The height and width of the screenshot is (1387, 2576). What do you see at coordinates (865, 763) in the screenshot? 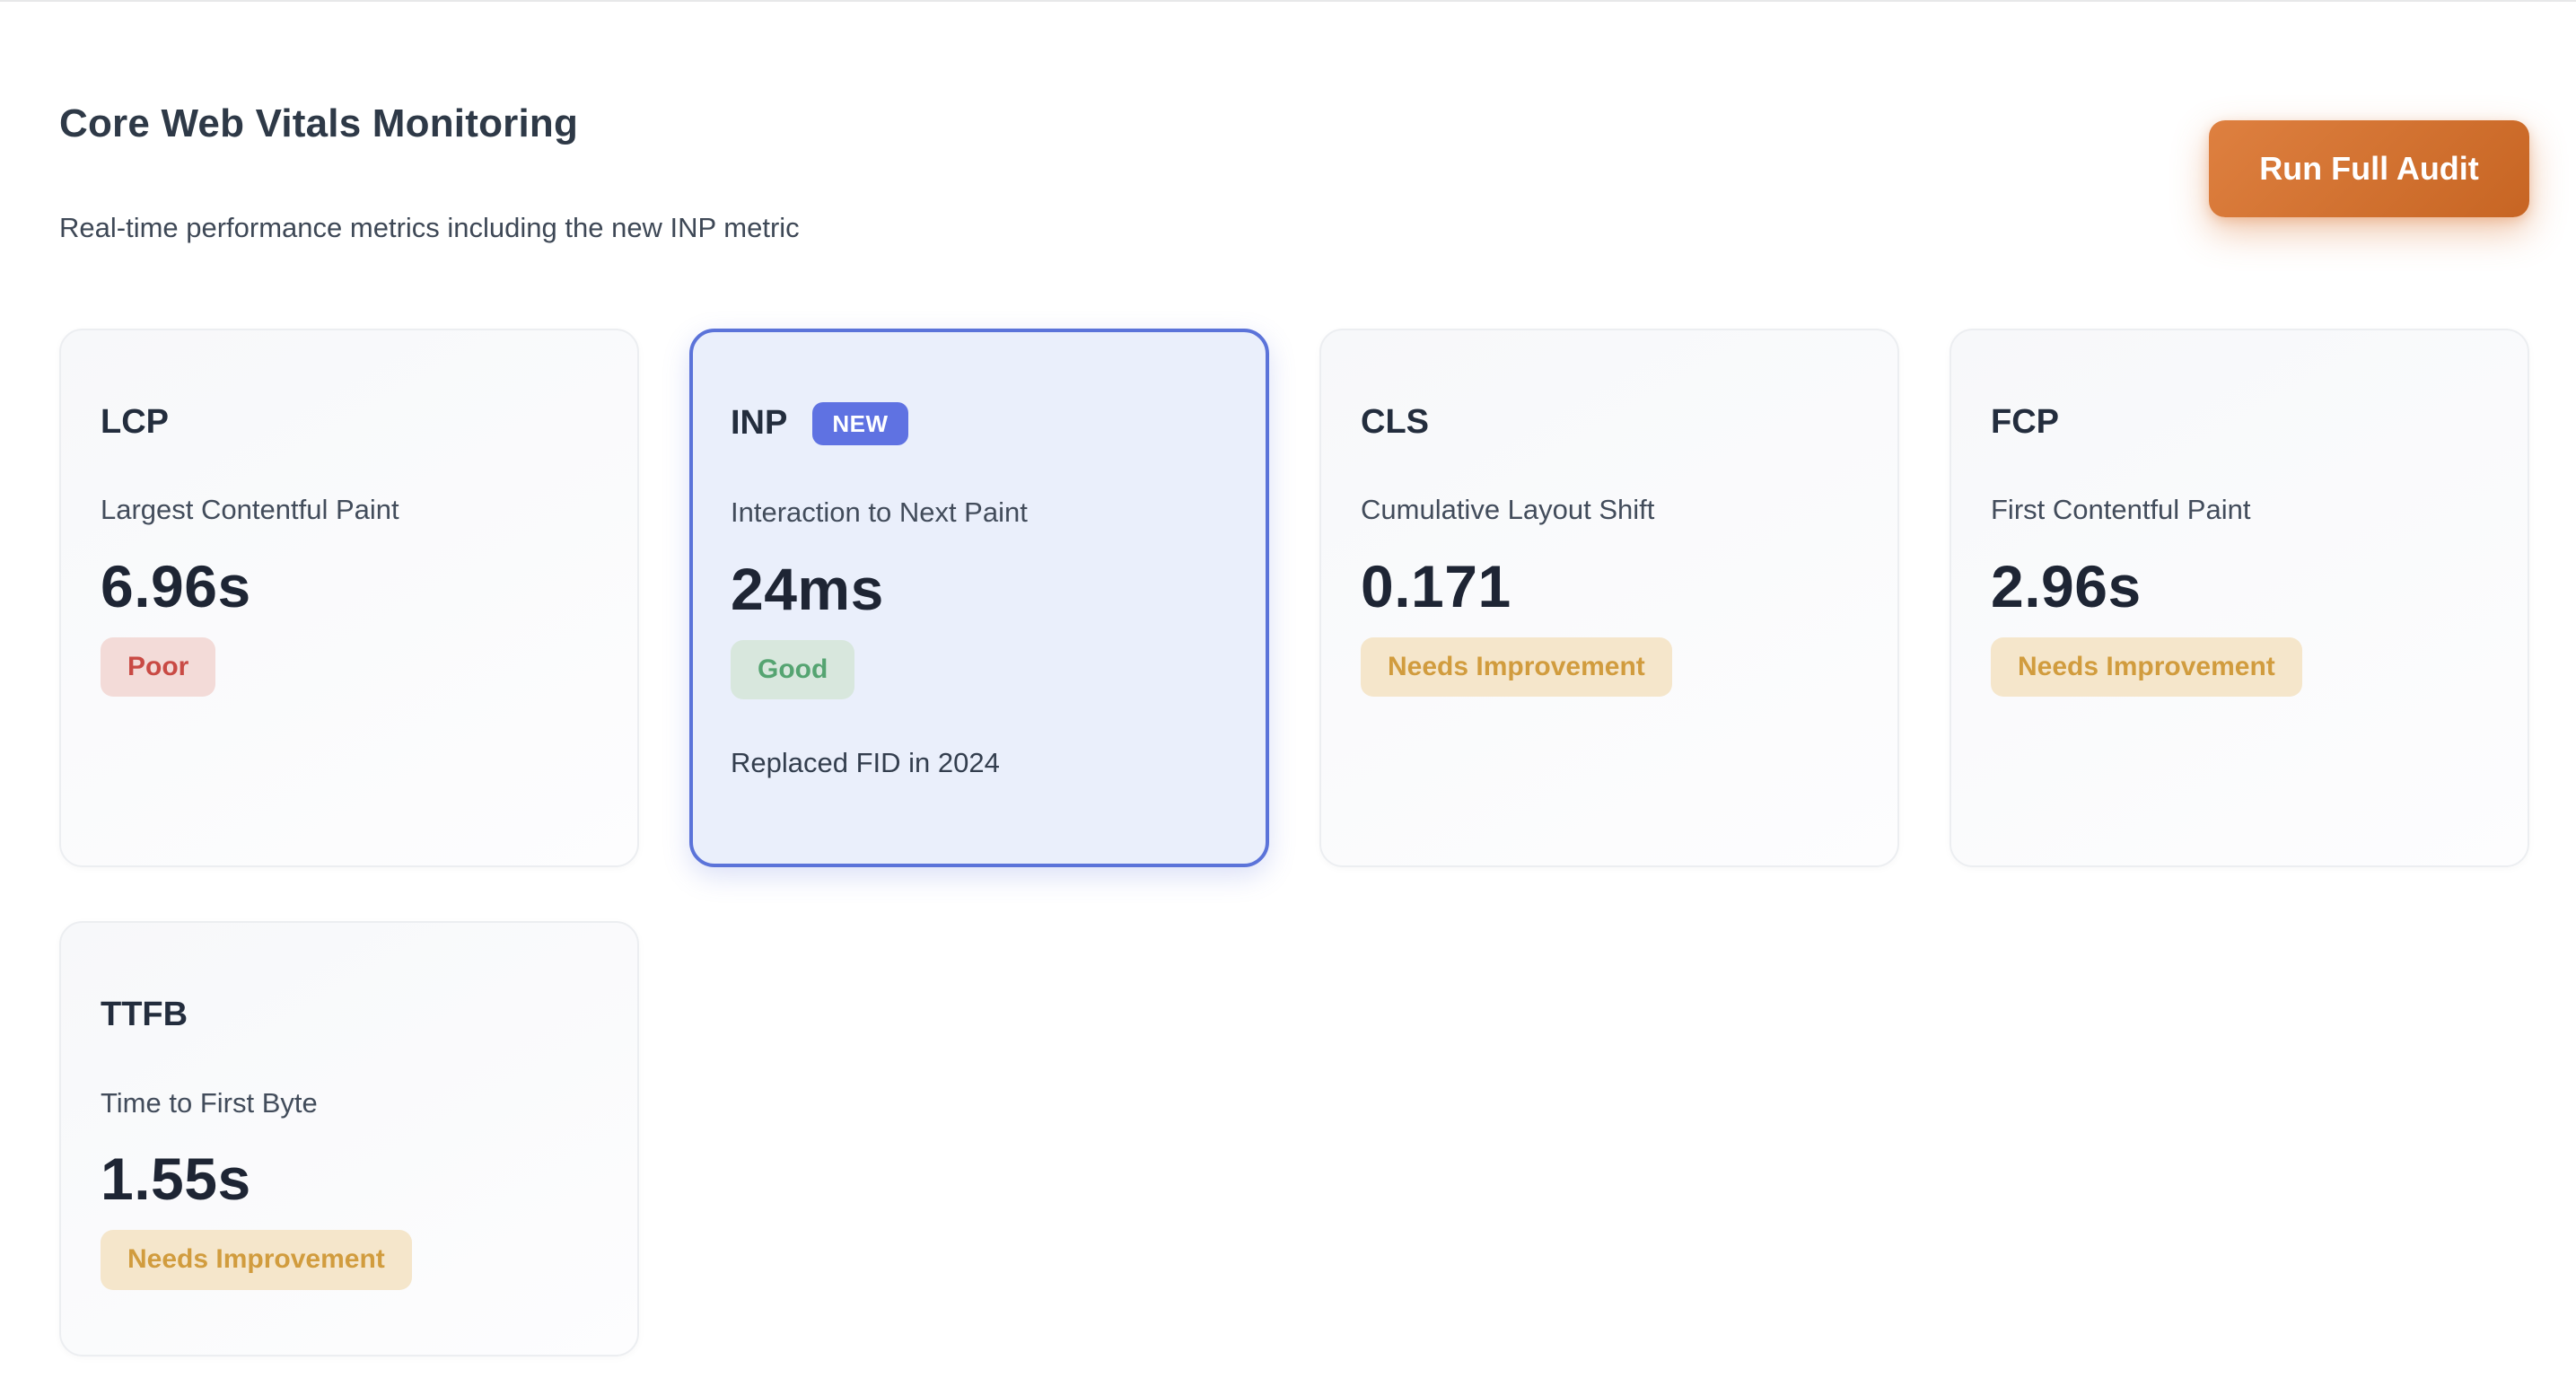
I see `metric-note: Replaced FID in 2024` at bounding box center [865, 763].